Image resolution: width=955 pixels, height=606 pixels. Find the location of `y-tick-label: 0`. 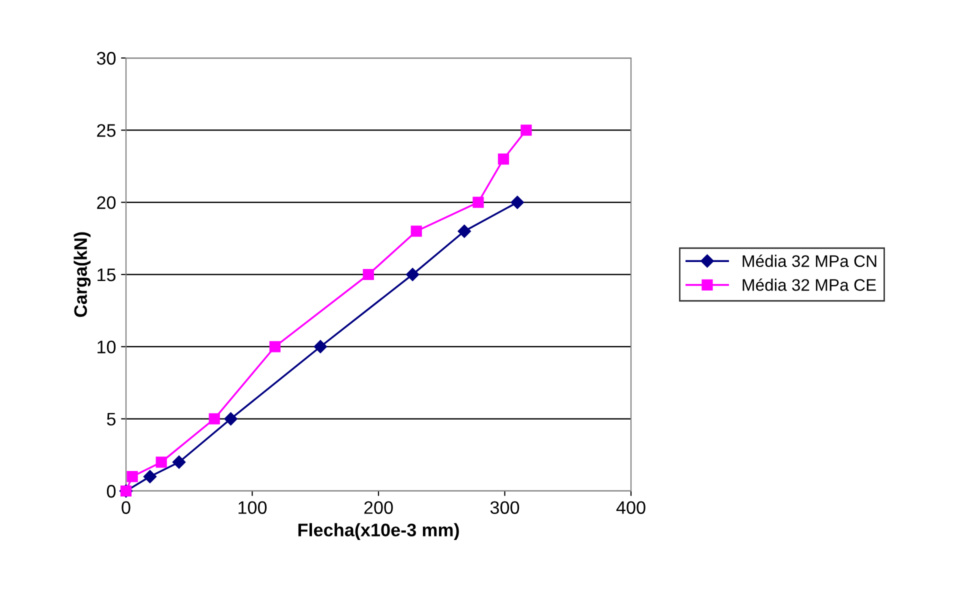

y-tick-label: 0 is located at coordinates (111, 491).